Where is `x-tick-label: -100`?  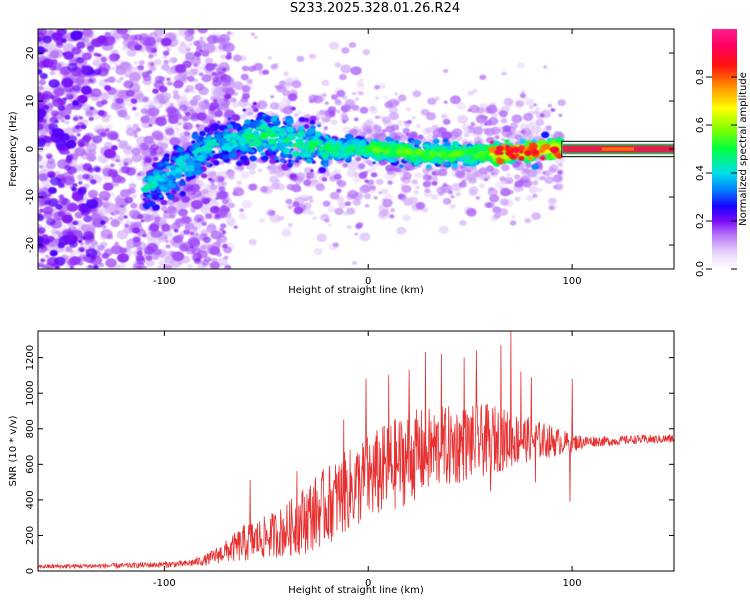 x-tick-label: -100 is located at coordinates (164, 281).